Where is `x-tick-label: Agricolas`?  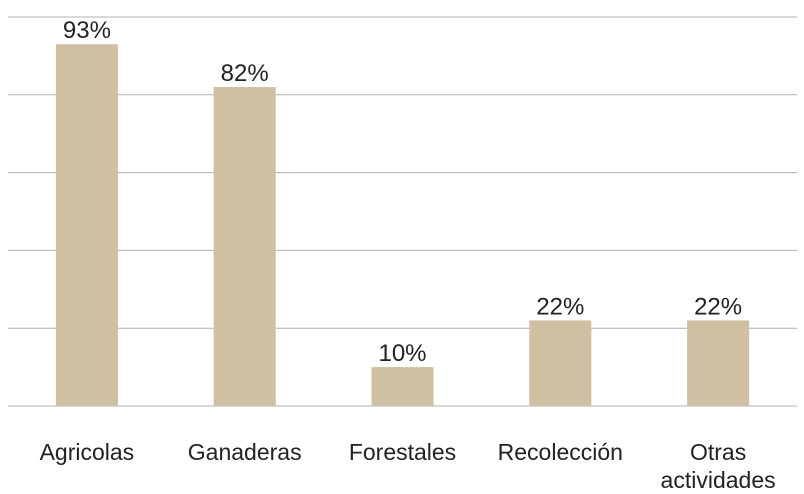 x-tick-label: Agricolas is located at coordinates (87, 452).